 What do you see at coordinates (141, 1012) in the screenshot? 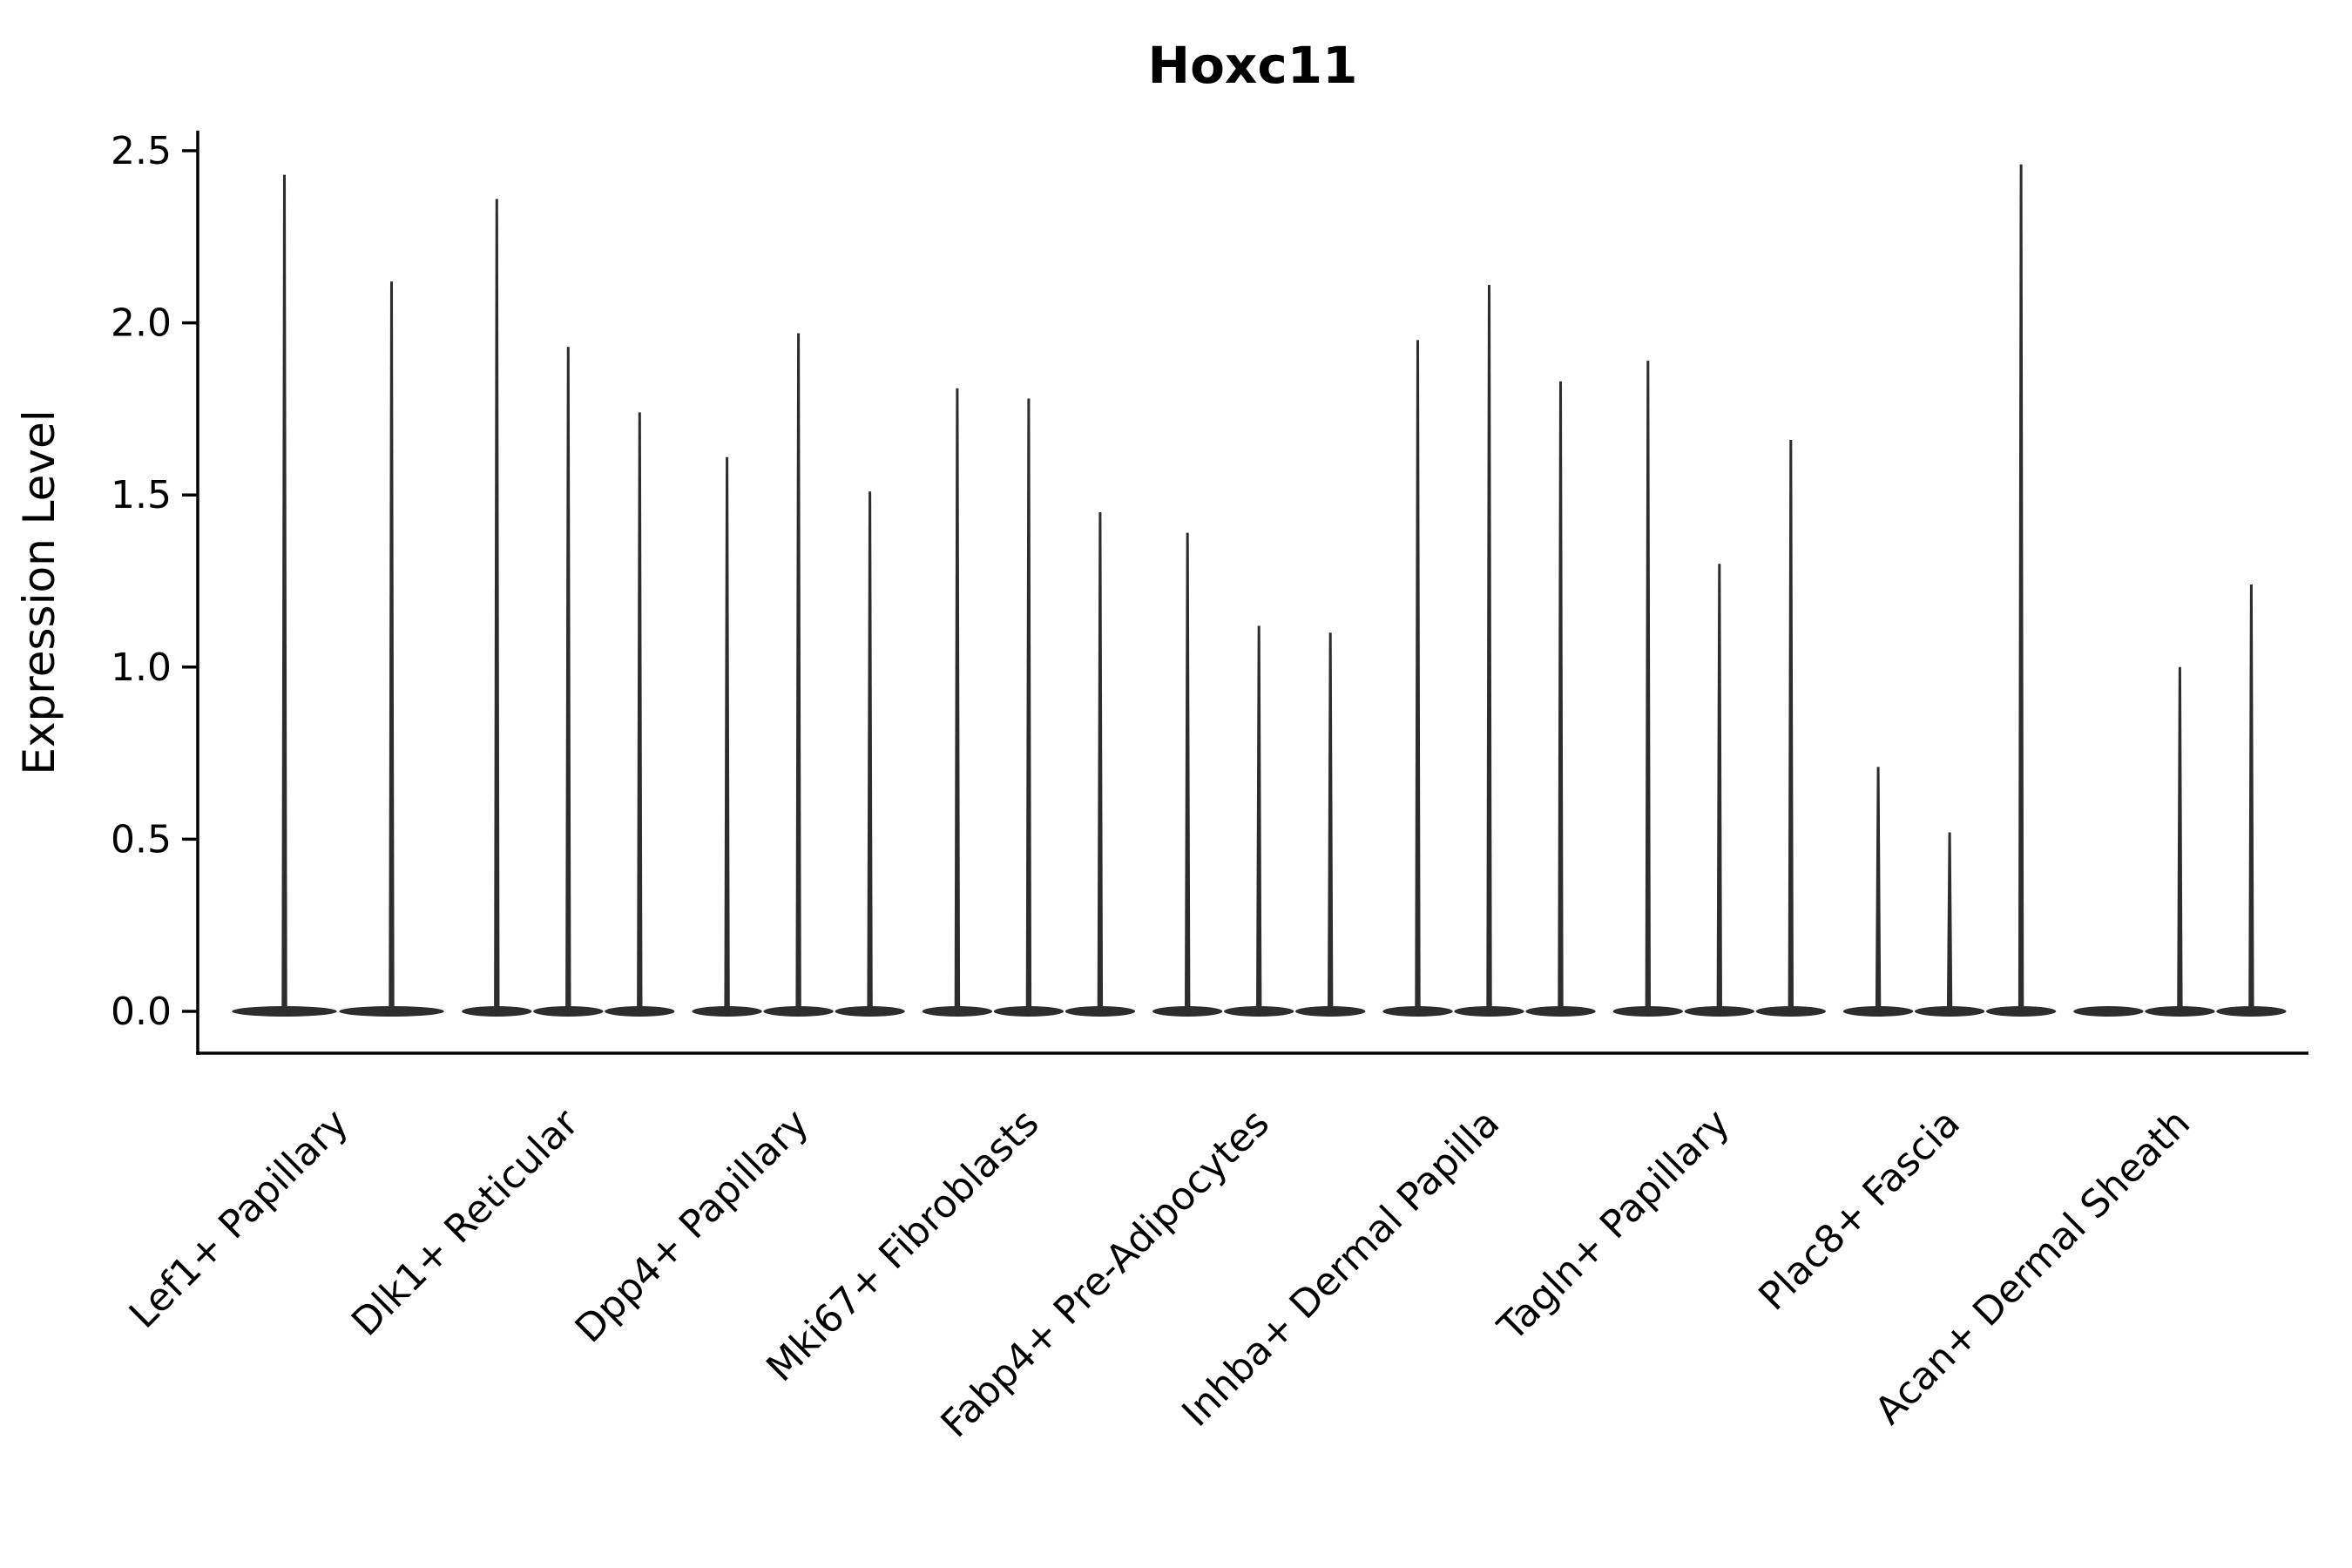
I see `y-tick-label: 0.0` at bounding box center [141, 1012].